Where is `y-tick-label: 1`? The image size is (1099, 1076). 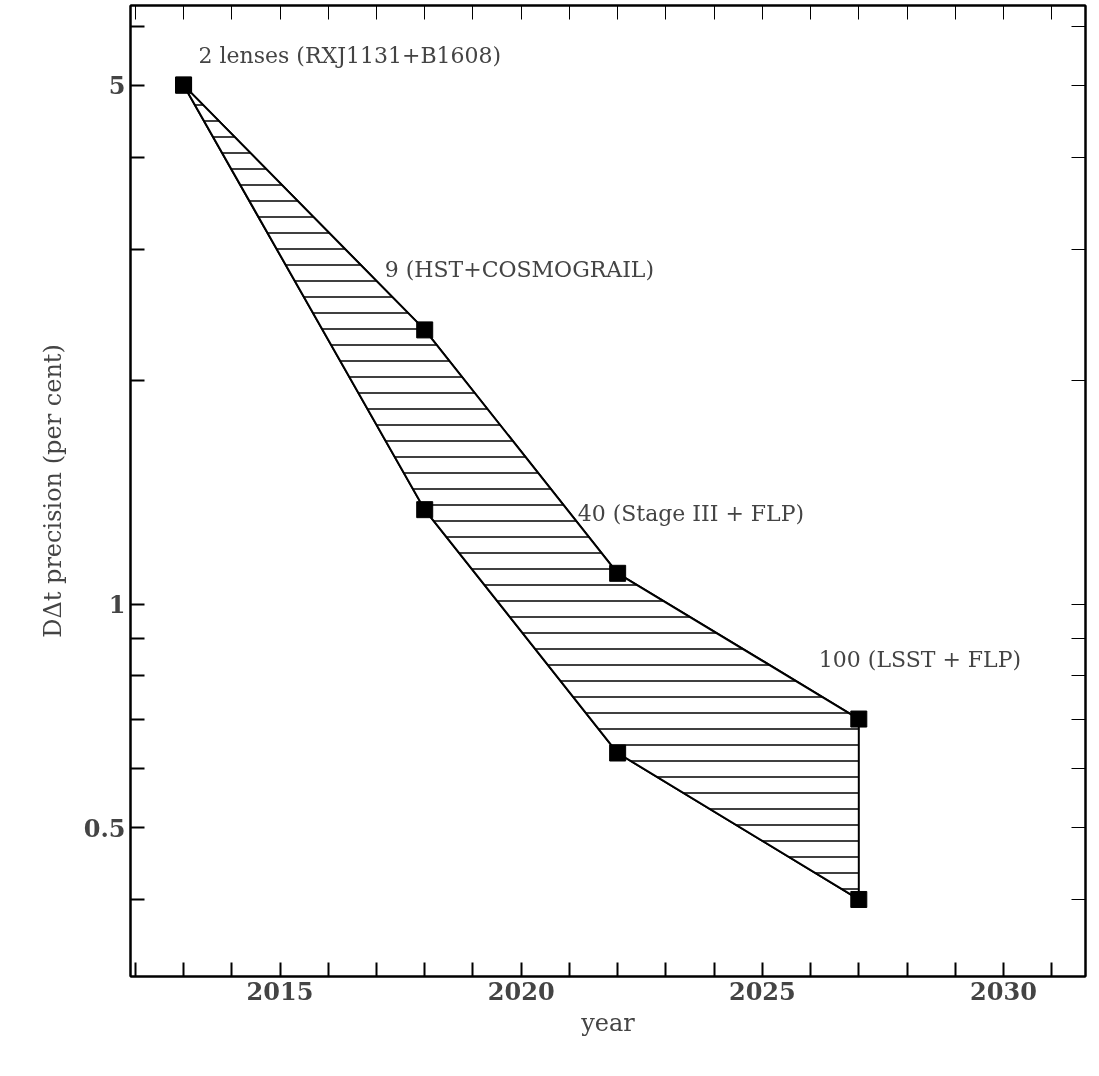
y-tick-label: 1 is located at coordinates (117, 605).